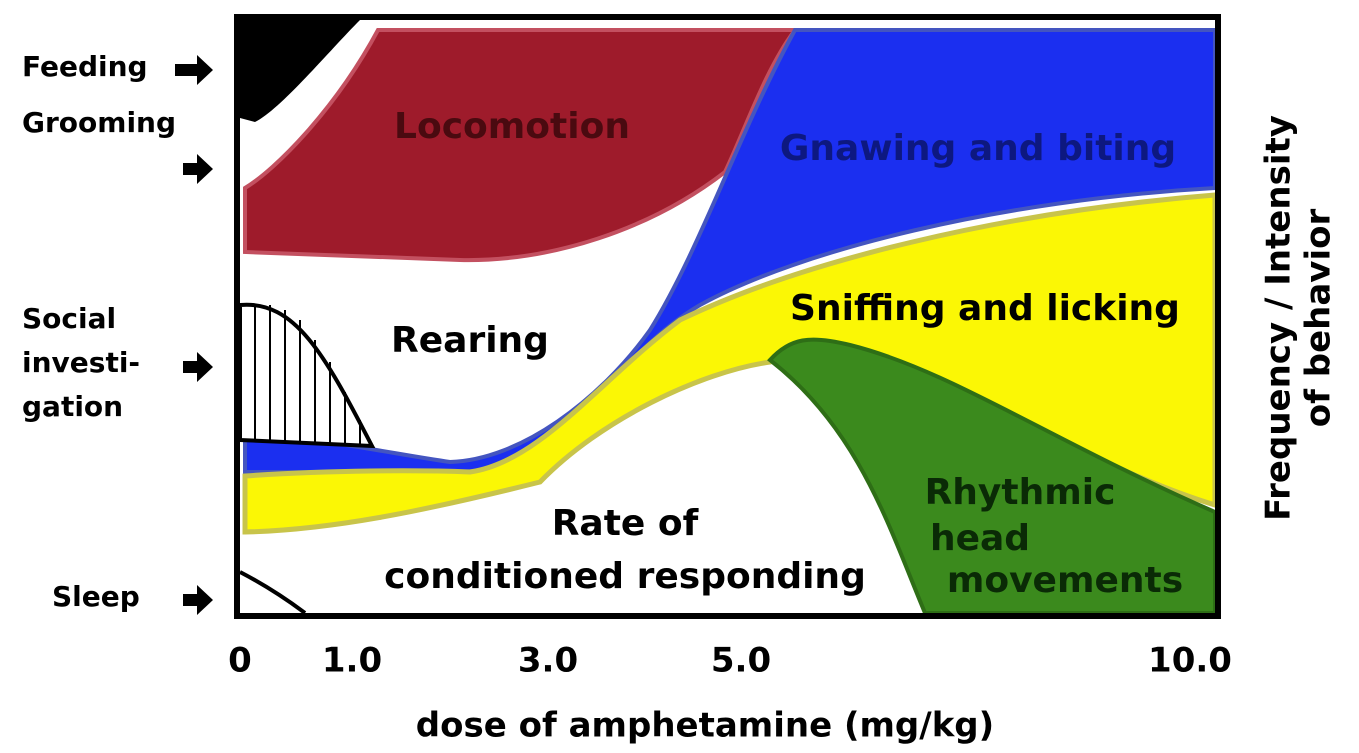 The width and height of the screenshot is (1359, 753). Describe the element at coordinates (512, 126) in the screenshot. I see `region-label: Locomotion` at that location.